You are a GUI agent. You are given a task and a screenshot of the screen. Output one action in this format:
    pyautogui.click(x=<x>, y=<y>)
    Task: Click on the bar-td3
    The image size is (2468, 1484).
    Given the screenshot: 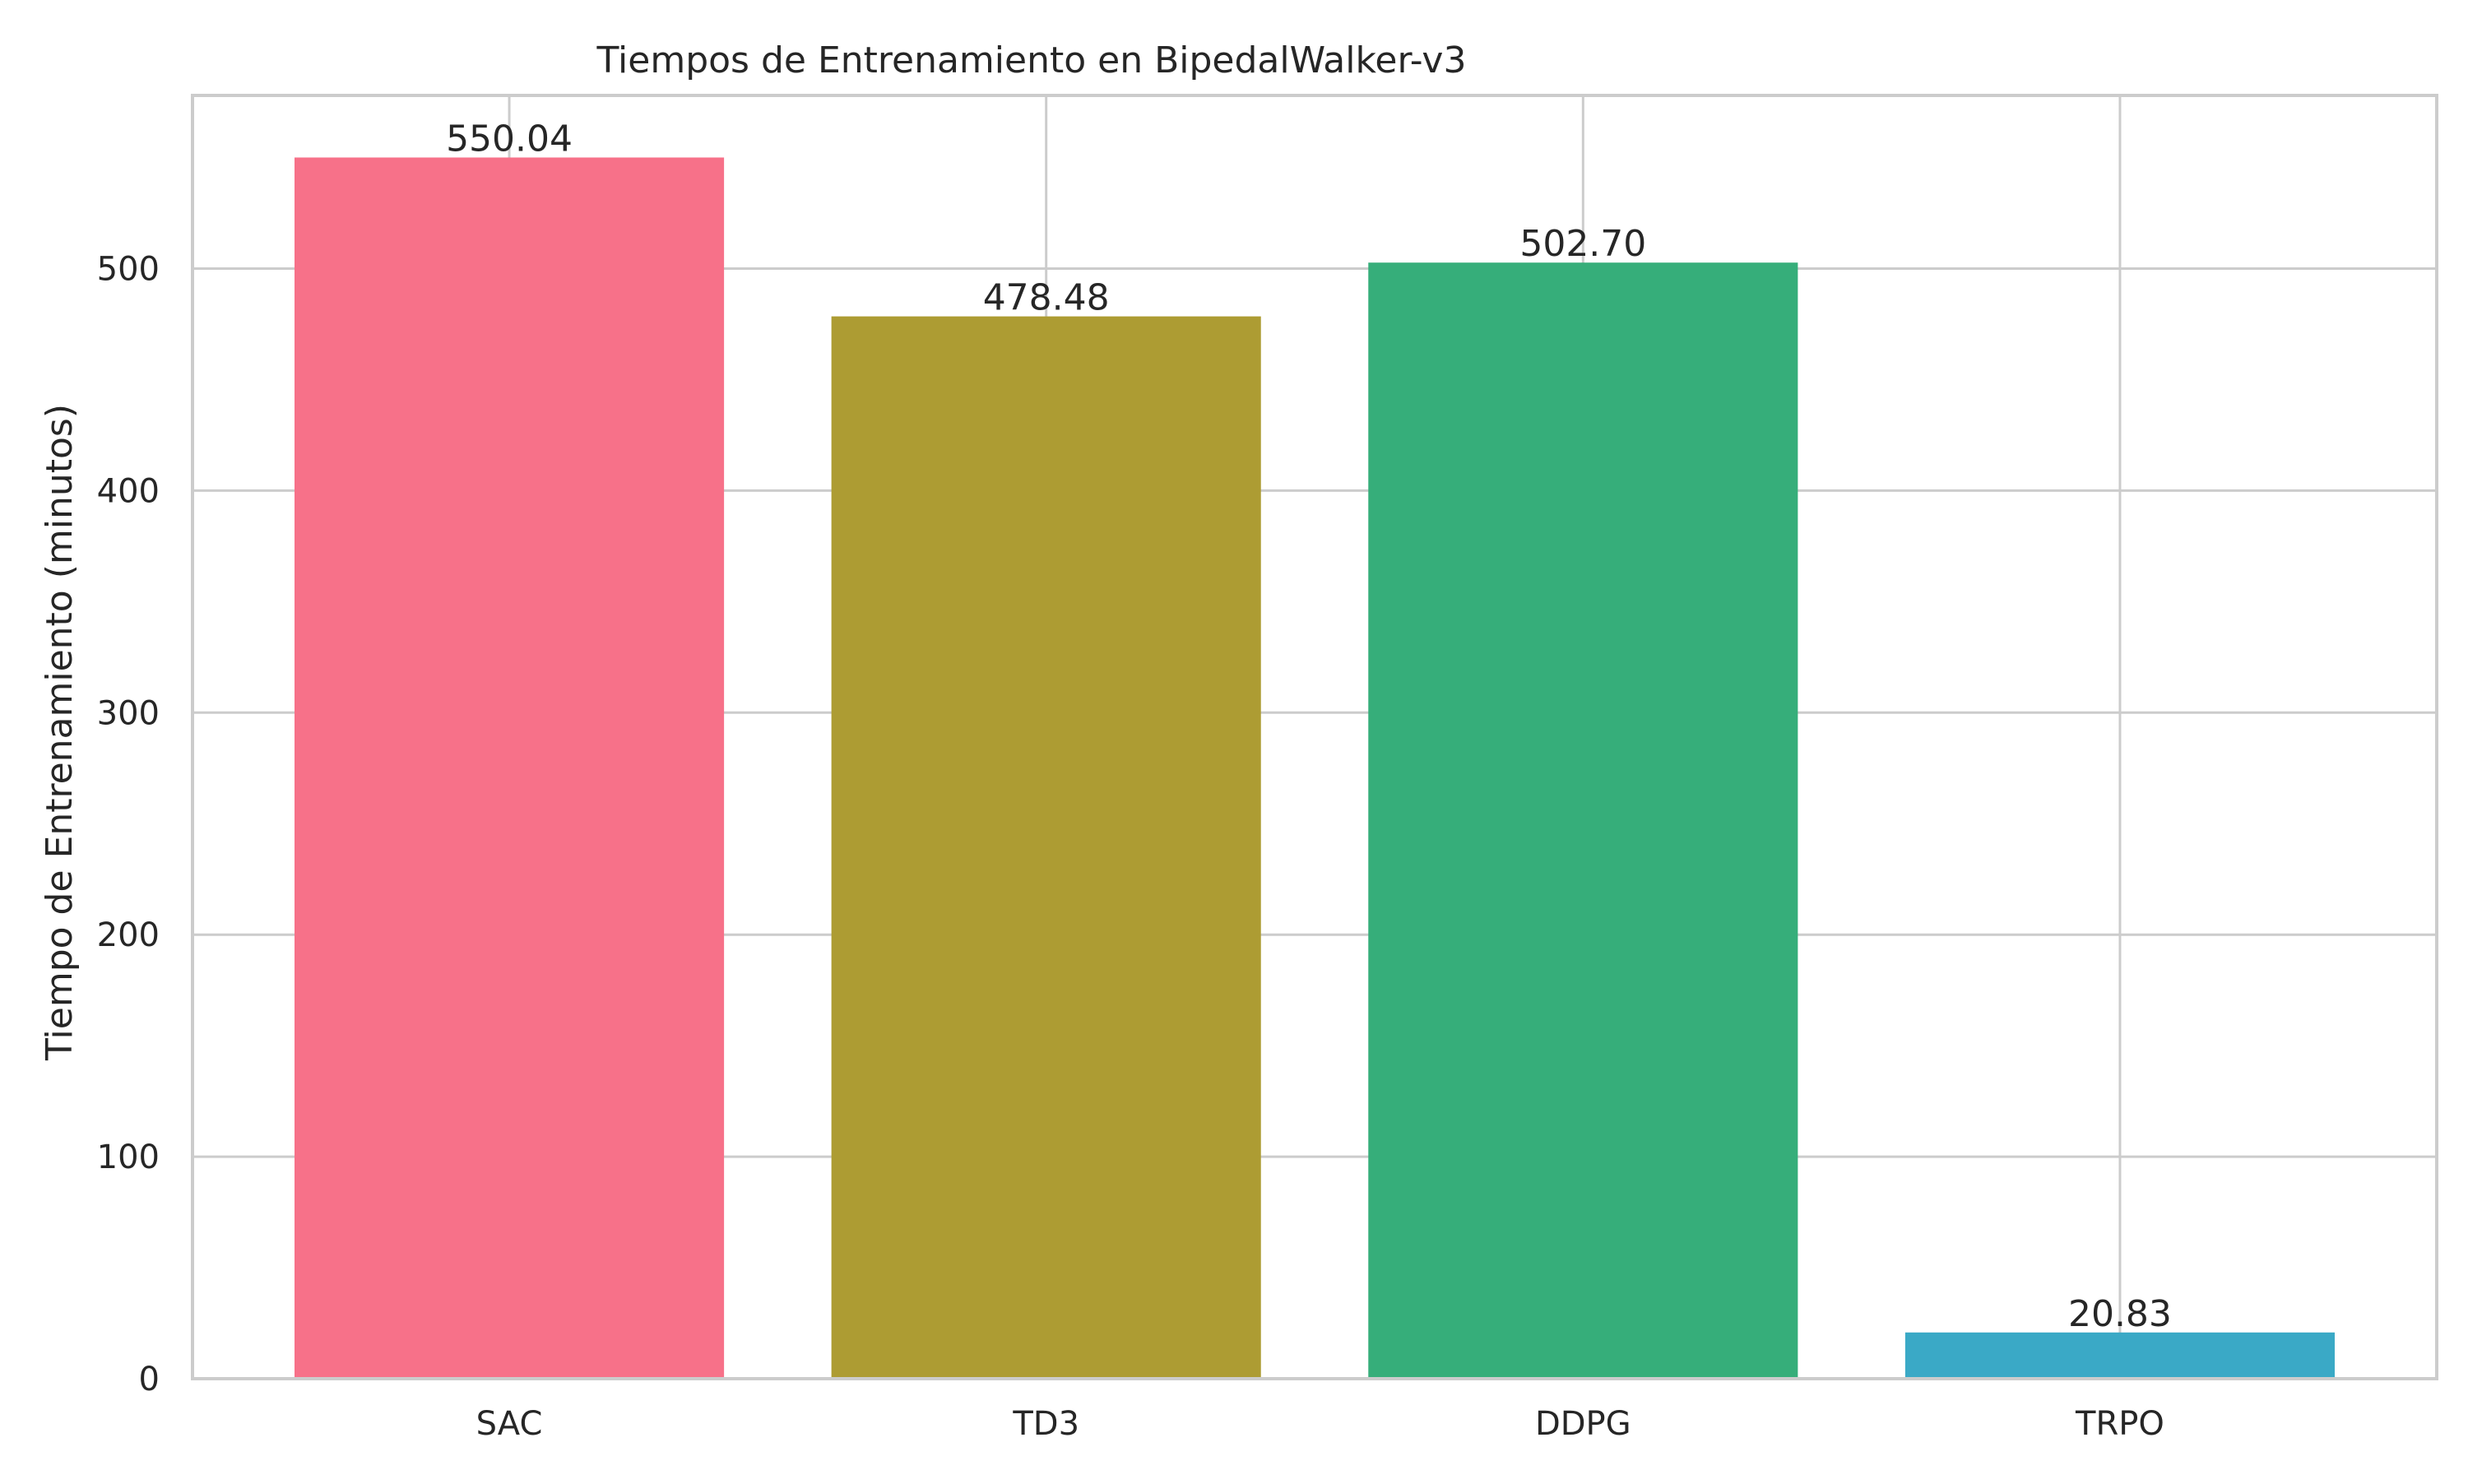 What is the action you would take?
    pyautogui.click(x=1046, y=847)
    